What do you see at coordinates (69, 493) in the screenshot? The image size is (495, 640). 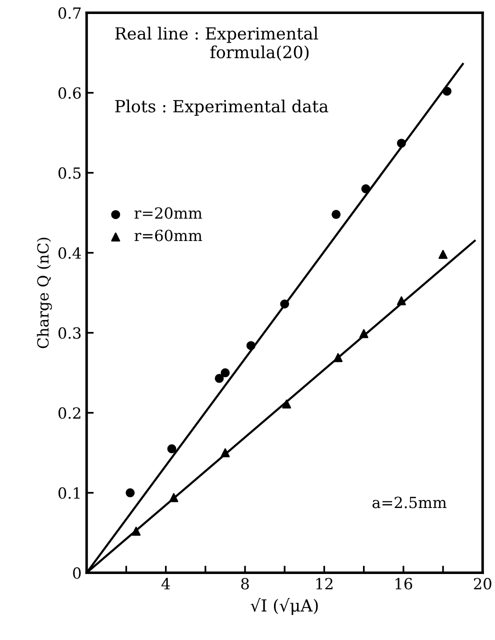 I see `y-tick-label: 0.1` at bounding box center [69, 493].